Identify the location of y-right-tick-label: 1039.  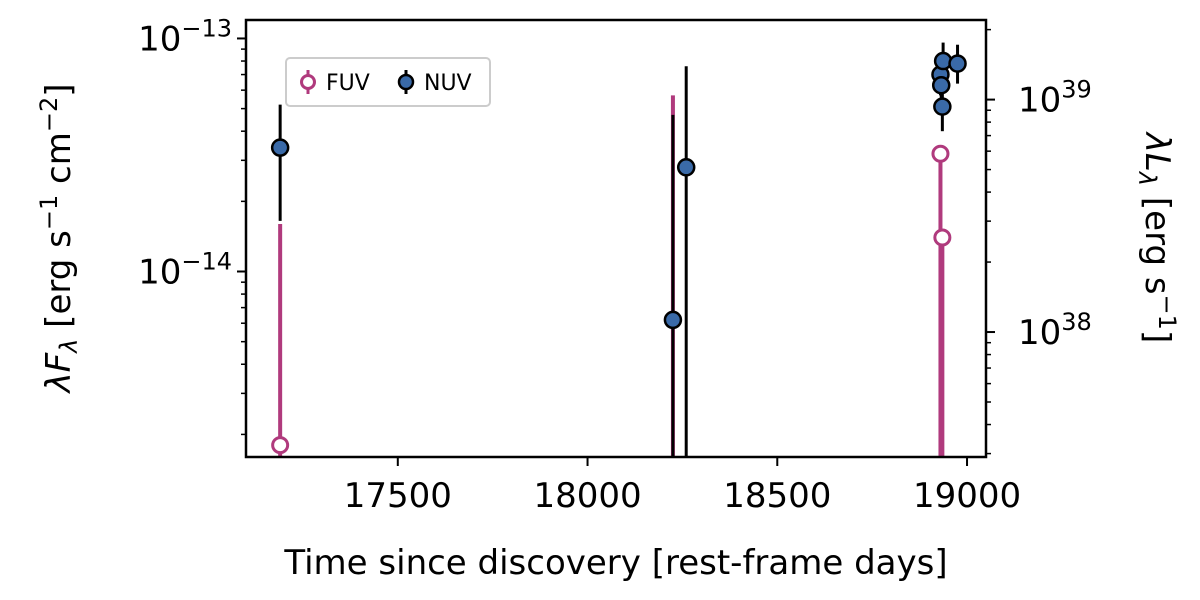
(1055, 98).